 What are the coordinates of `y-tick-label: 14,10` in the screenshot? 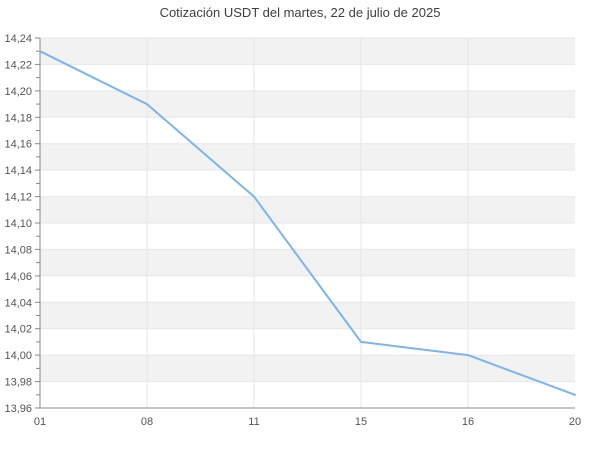 It's located at (18, 224).